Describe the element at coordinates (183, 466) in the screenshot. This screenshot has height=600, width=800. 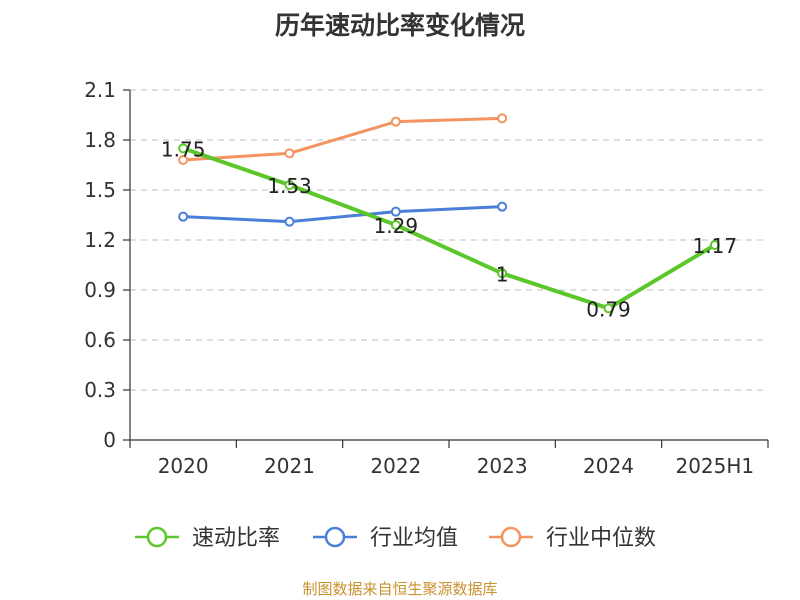
I see `x-tick-label: 2020` at that location.